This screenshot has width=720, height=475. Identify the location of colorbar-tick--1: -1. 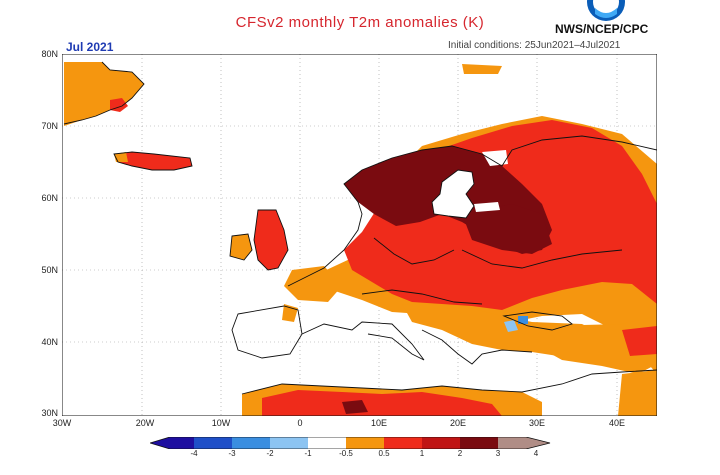
(308, 453).